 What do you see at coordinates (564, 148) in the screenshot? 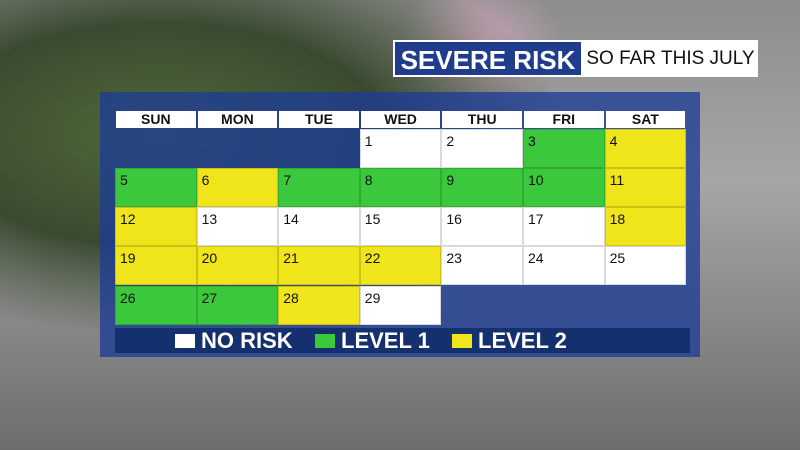
I see `day-cell: 3` at bounding box center [564, 148].